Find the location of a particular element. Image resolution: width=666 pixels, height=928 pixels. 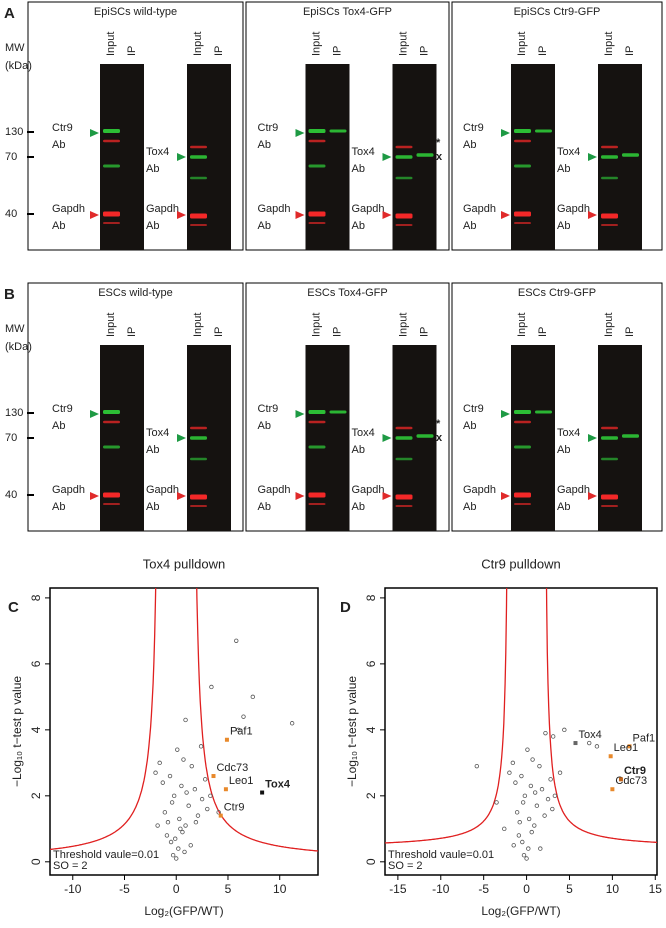

y-axis-label: −Log₁₀ t−test p value is located at coordinates (17, 731).